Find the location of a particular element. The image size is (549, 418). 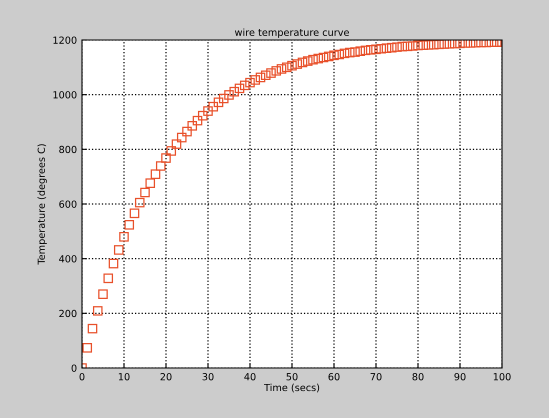

x-tick-label: 70 is located at coordinates (376, 376).